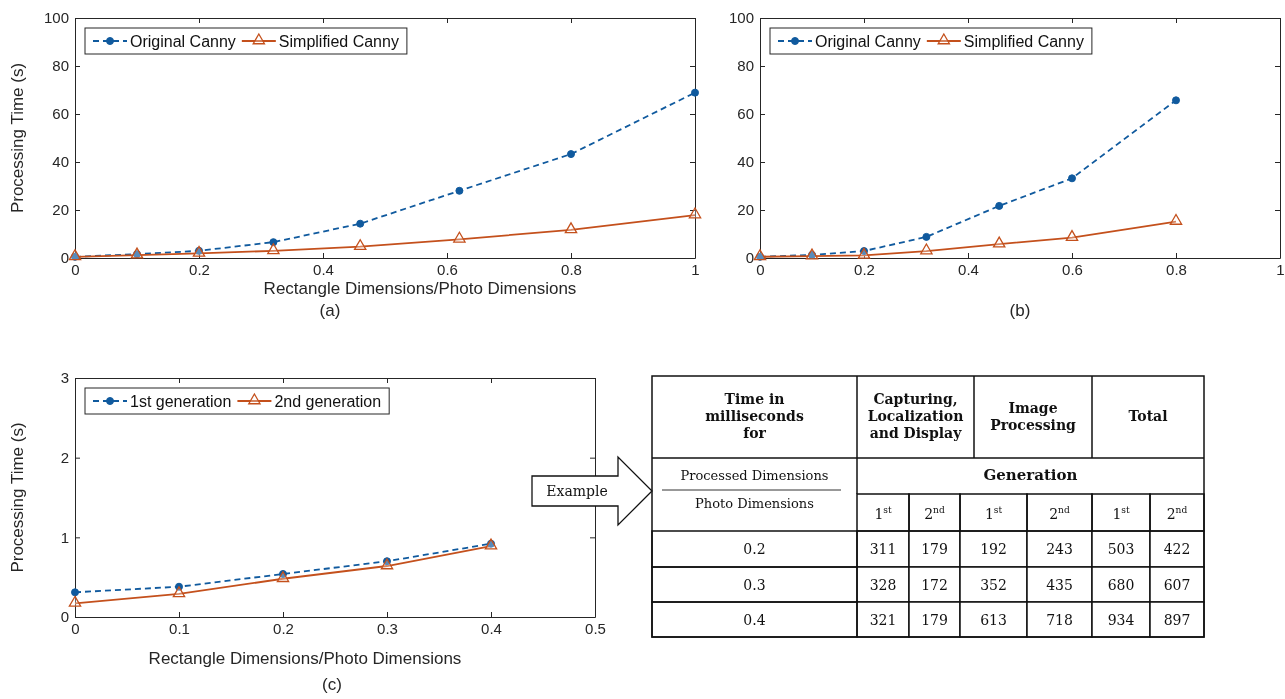 The width and height of the screenshot is (1285, 699). Describe the element at coordinates (1030, 475) in the screenshot. I see `text: Generation` at that location.